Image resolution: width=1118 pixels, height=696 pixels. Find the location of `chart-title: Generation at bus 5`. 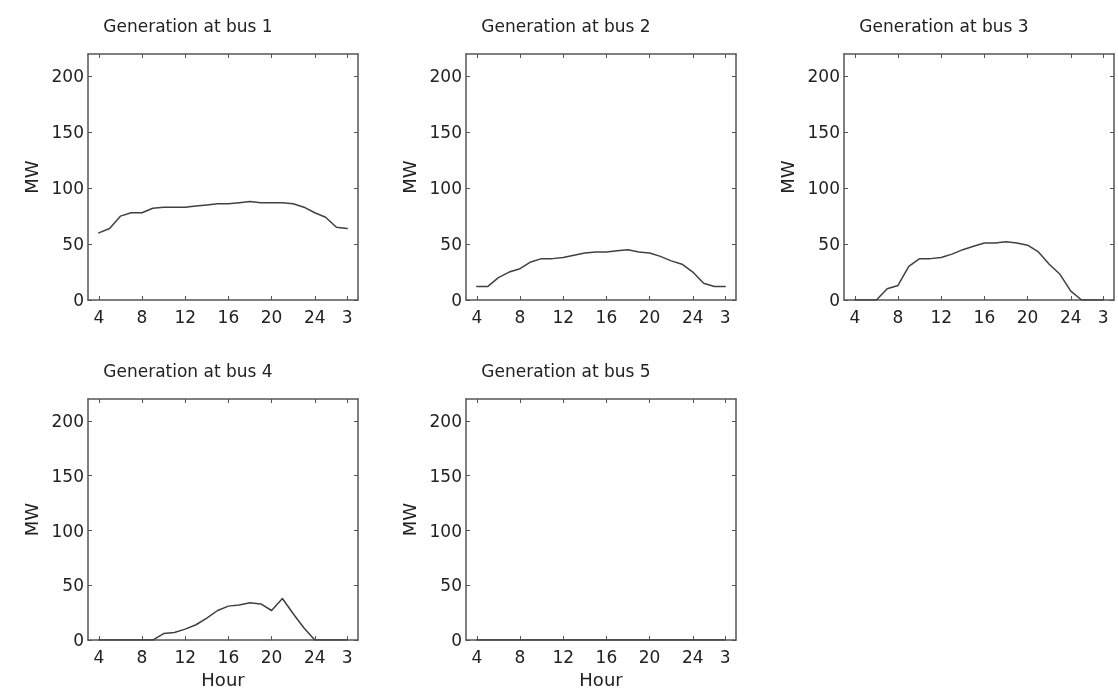

chart-title: Generation at bus 5 is located at coordinates (566, 370).